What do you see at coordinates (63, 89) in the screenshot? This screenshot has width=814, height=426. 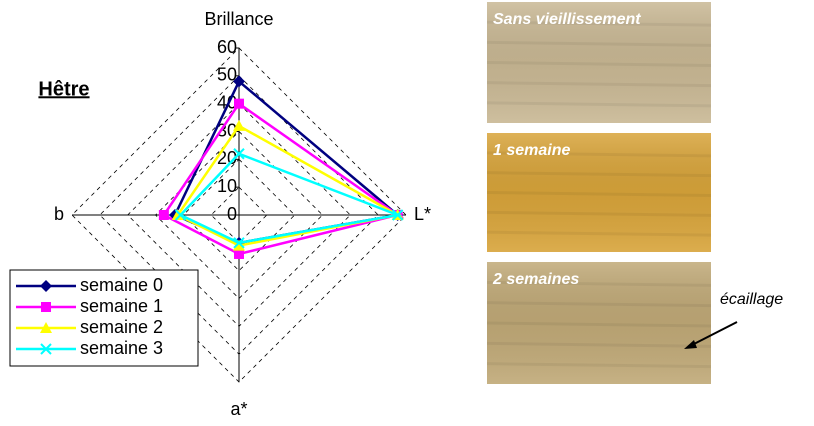 I see `chart-title: Hêtre` at bounding box center [63, 89].